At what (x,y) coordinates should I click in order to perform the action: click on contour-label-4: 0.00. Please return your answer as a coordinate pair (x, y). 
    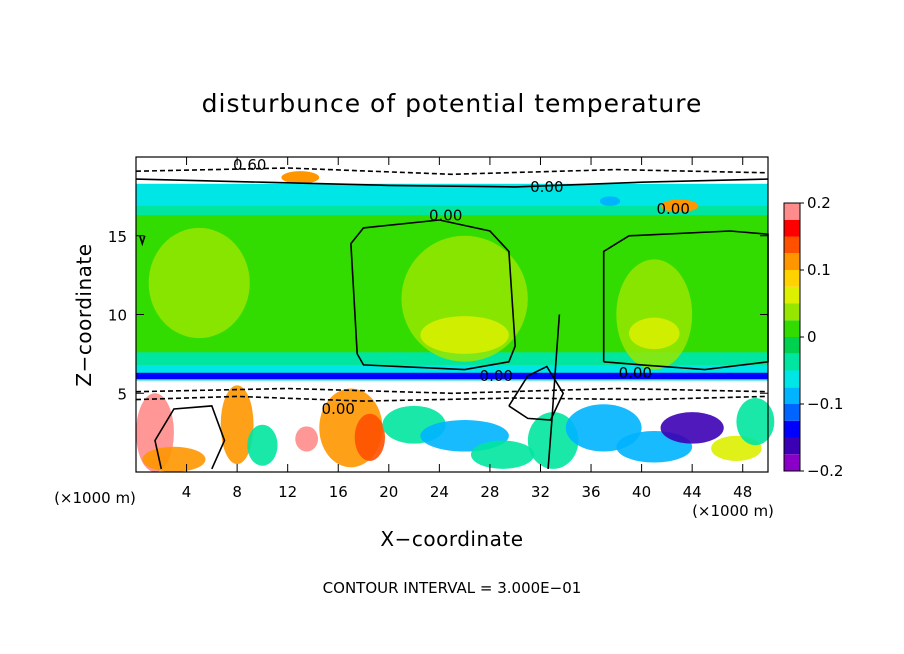
    Looking at the image, I should click on (445, 215).